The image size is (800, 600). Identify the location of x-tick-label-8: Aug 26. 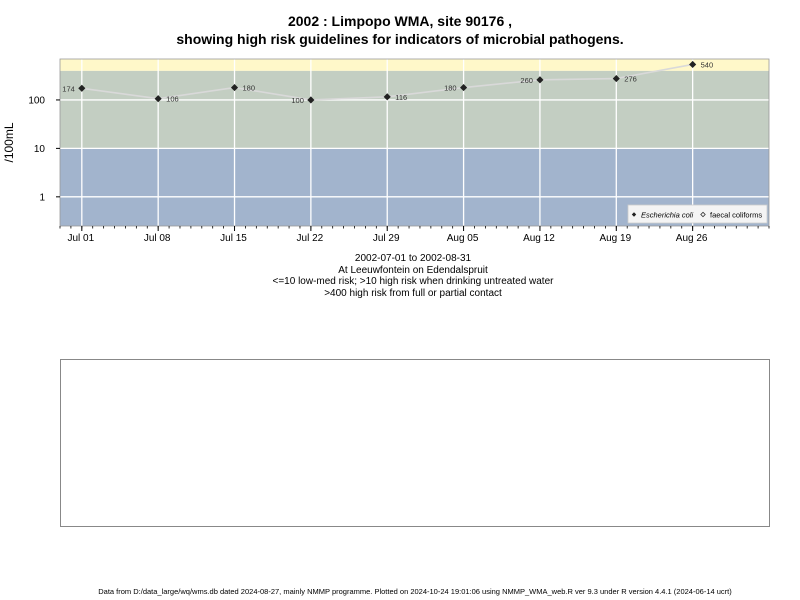
(692, 238).